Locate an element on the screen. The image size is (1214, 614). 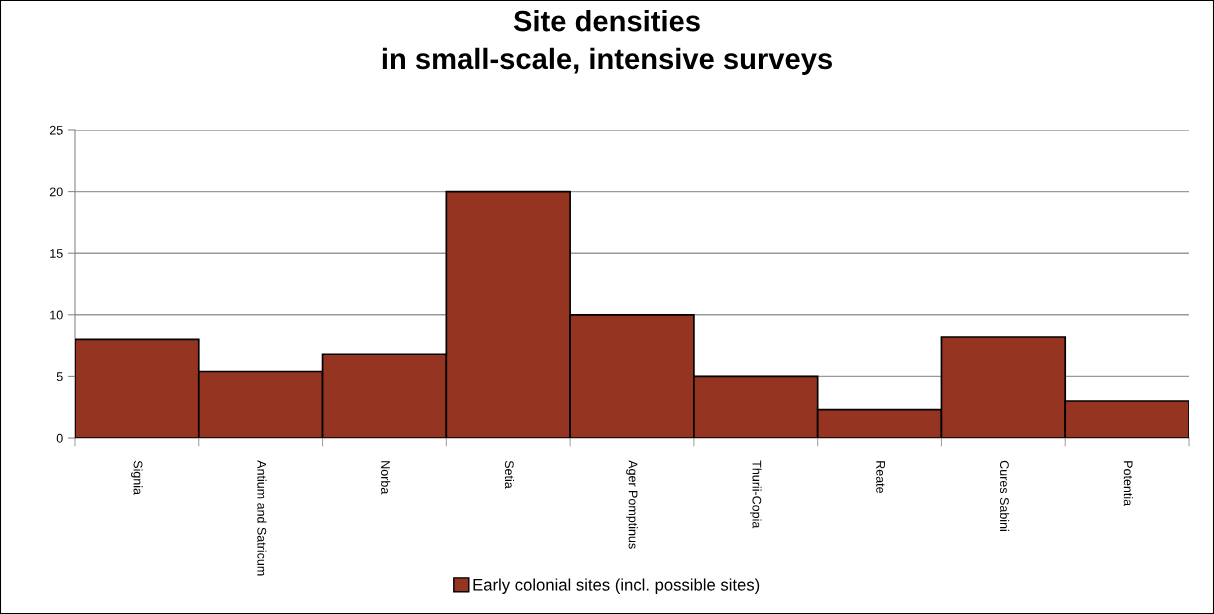
x-tick-label: Potentia is located at coordinates (1128, 484).